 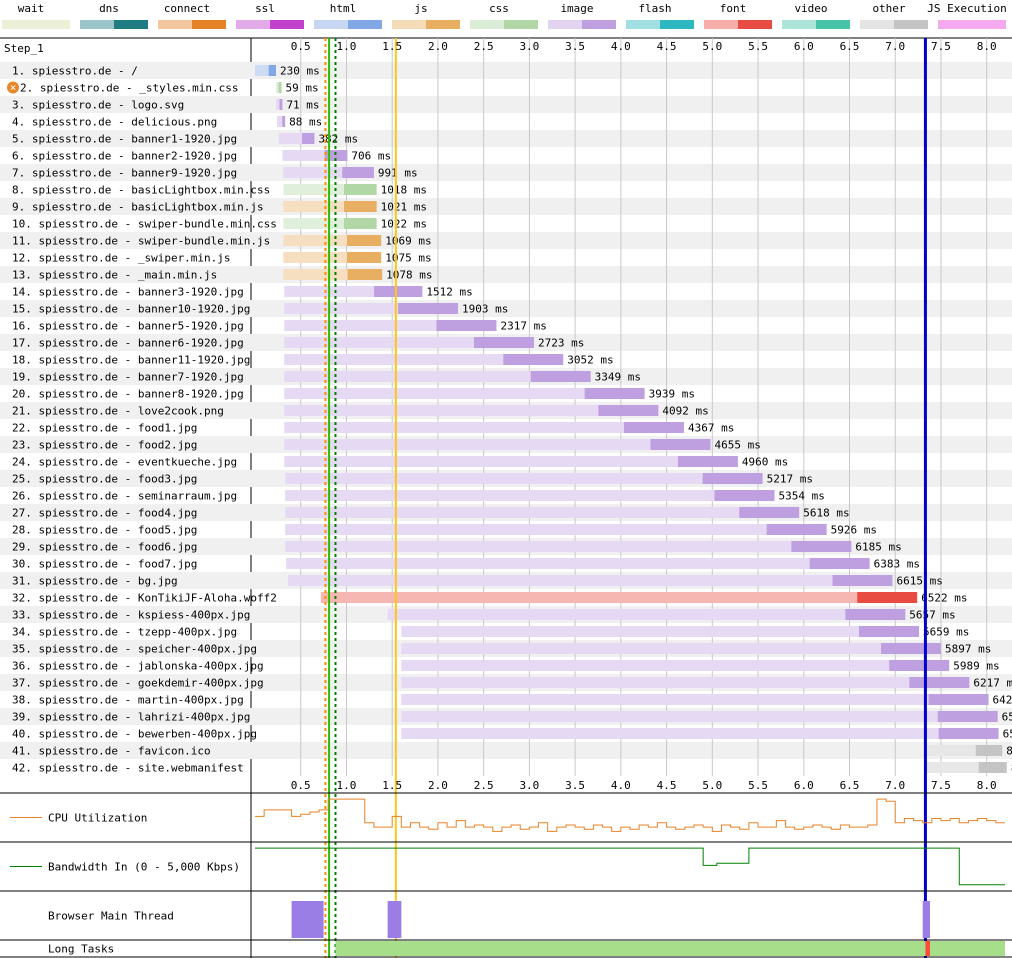 What do you see at coordinates (302, 88) in the screenshot?
I see `request-duration: 59 ms` at bounding box center [302, 88].